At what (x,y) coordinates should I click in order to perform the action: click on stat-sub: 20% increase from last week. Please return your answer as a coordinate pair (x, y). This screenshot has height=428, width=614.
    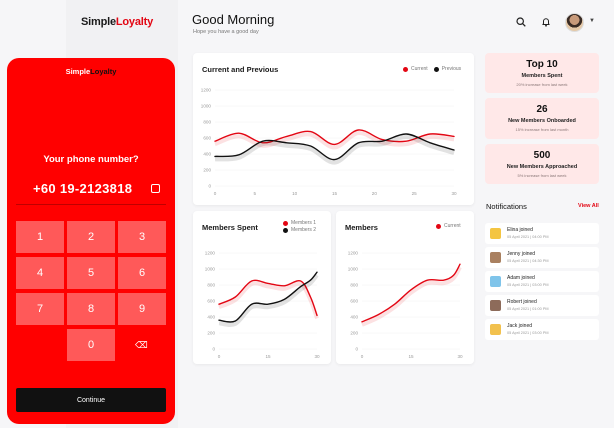
    Looking at the image, I should click on (542, 84).